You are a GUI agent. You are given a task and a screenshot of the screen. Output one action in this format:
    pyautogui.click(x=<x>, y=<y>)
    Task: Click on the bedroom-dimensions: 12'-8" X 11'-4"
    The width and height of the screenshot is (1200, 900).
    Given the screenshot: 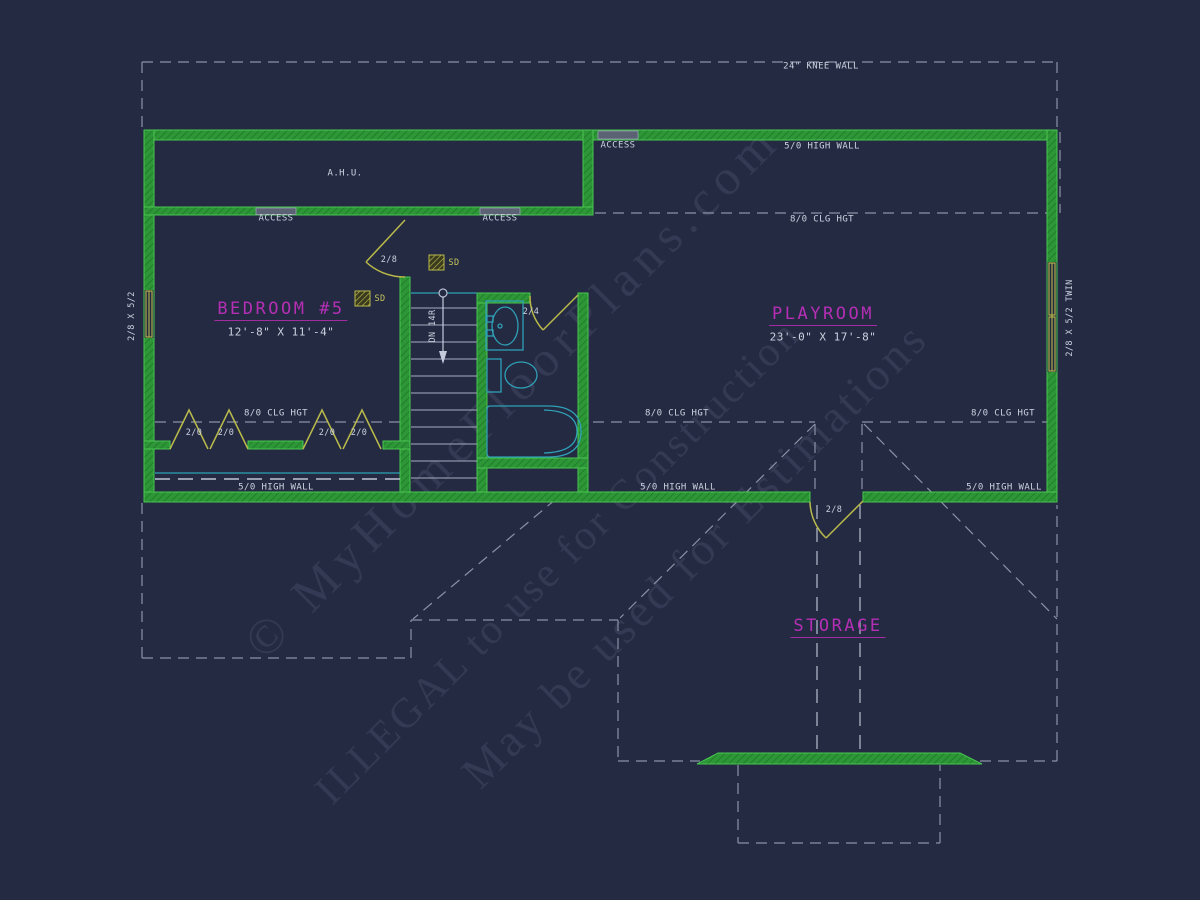 What is the action you would take?
    pyautogui.click(x=281, y=332)
    